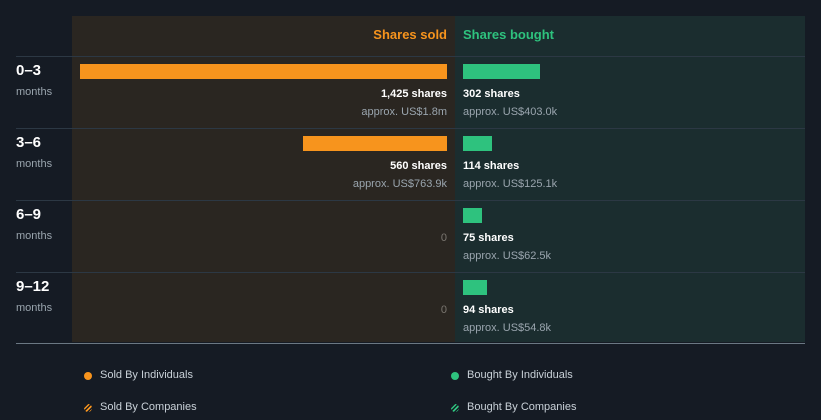 The image size is (821, 420). Describe the element at coordinates (404, 112) in the screenshot. I see `sold-approx-label: approx. US$1.8m` at that location.